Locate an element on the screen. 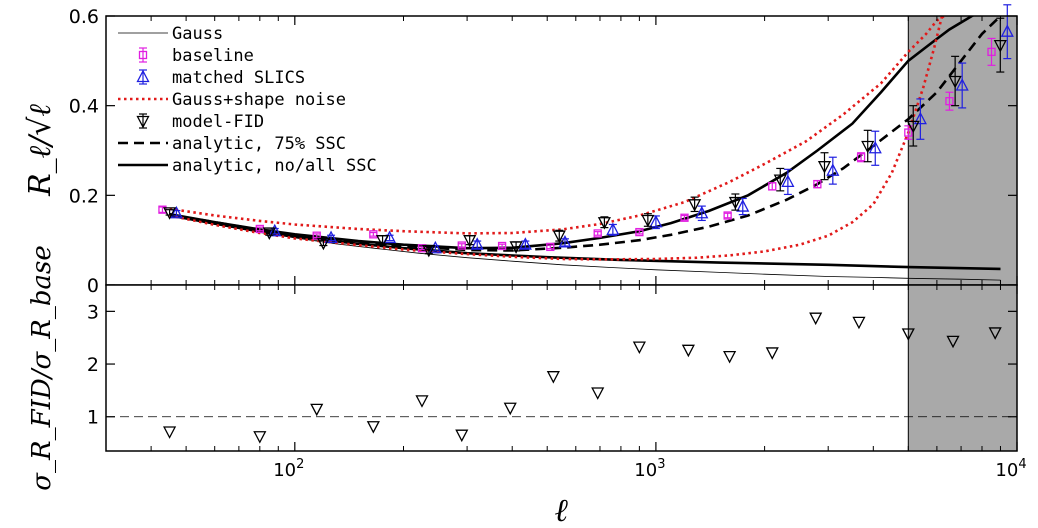  legend-label-matched: matched SLICS is located at coordinates (238, 78).